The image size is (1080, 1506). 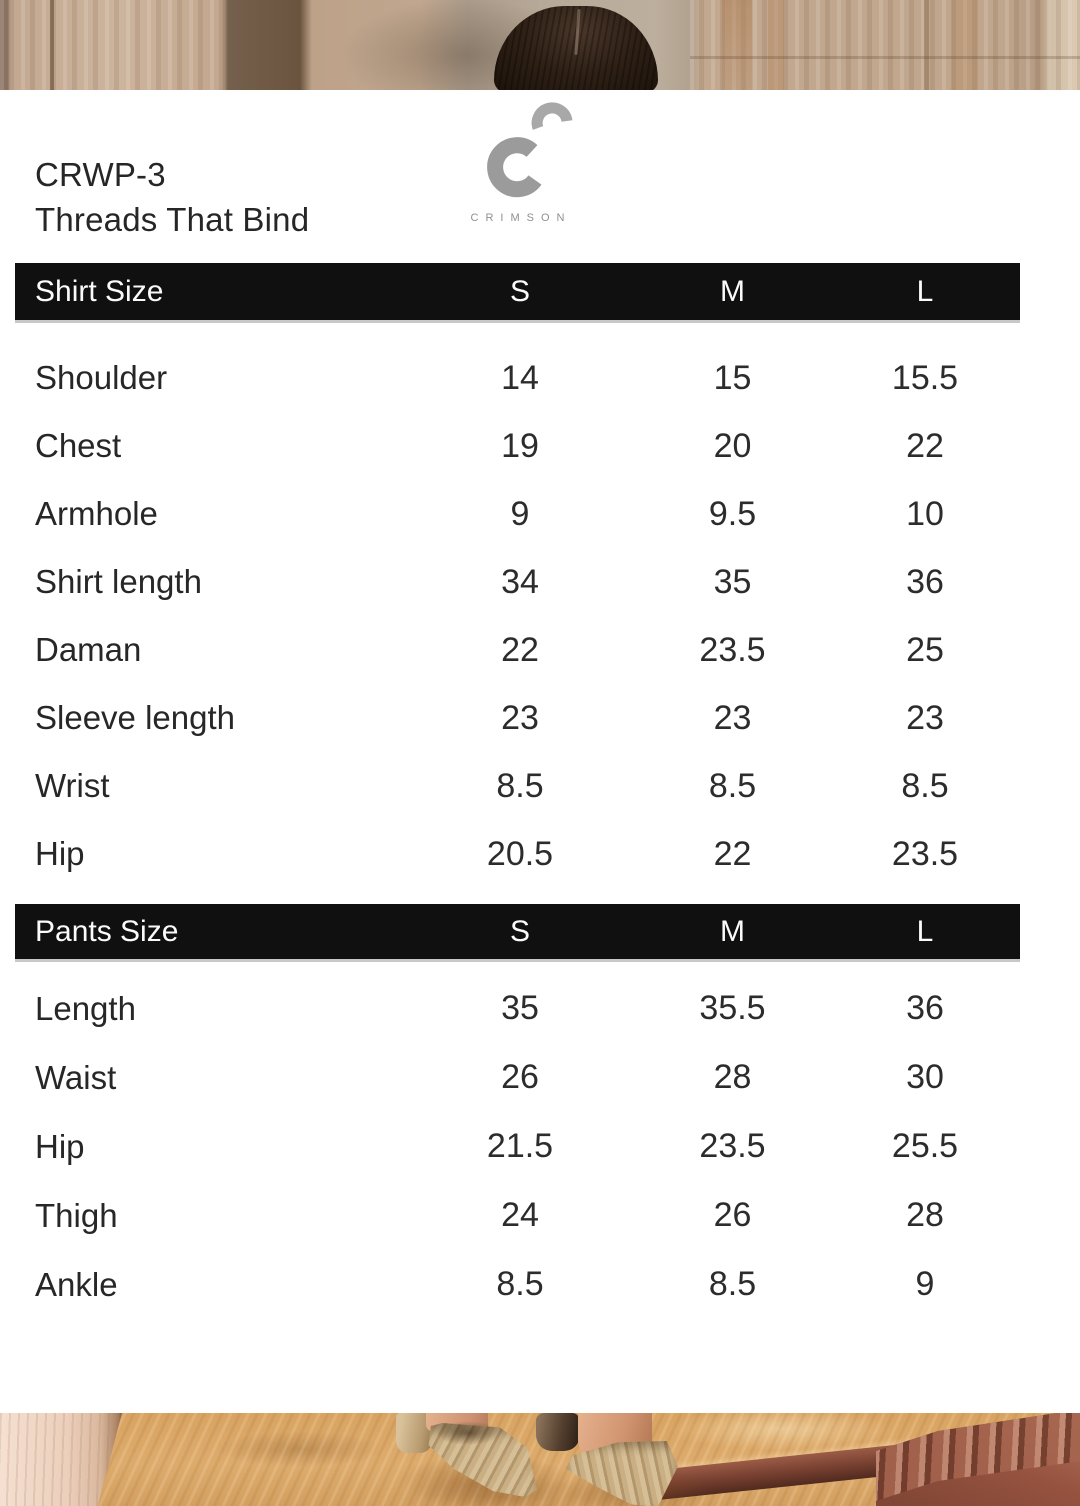 What do you see at coordinates (135, 717) in the screenshot?
I see `row-label: Sleeve length` at bounding box center [135, 717].